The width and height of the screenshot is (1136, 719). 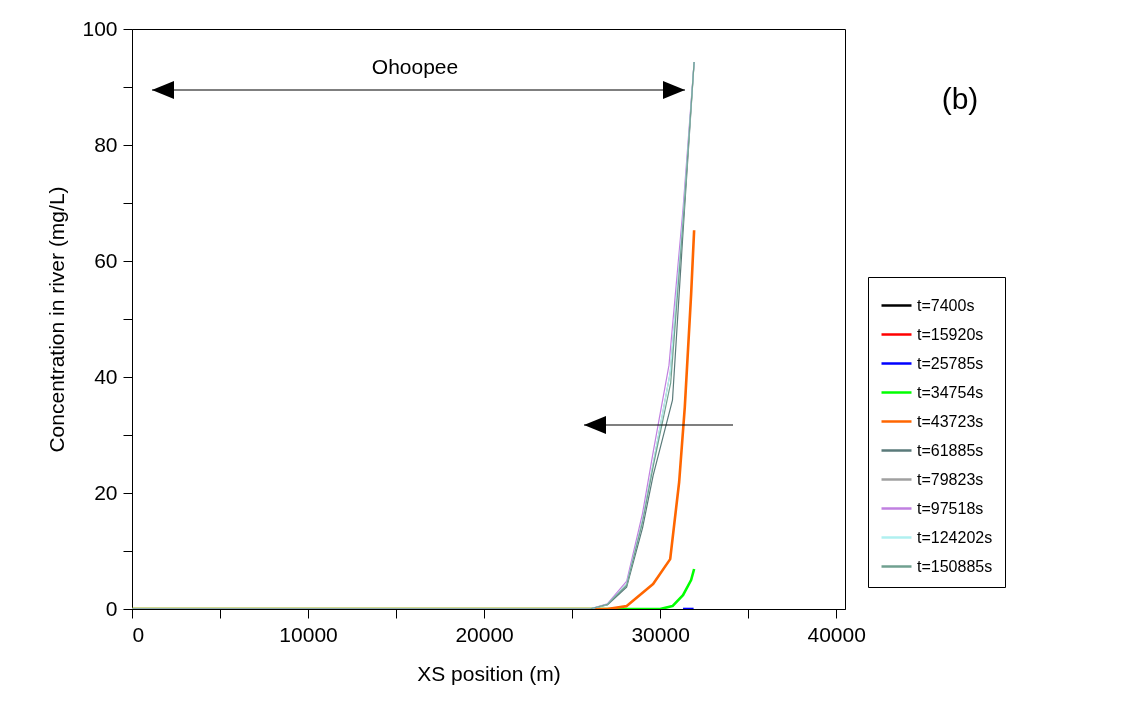 What do you see at coordinates (836, 634) in the screenshot?
I see `x-tick-label: 40000` at bounding box center [836, 634].